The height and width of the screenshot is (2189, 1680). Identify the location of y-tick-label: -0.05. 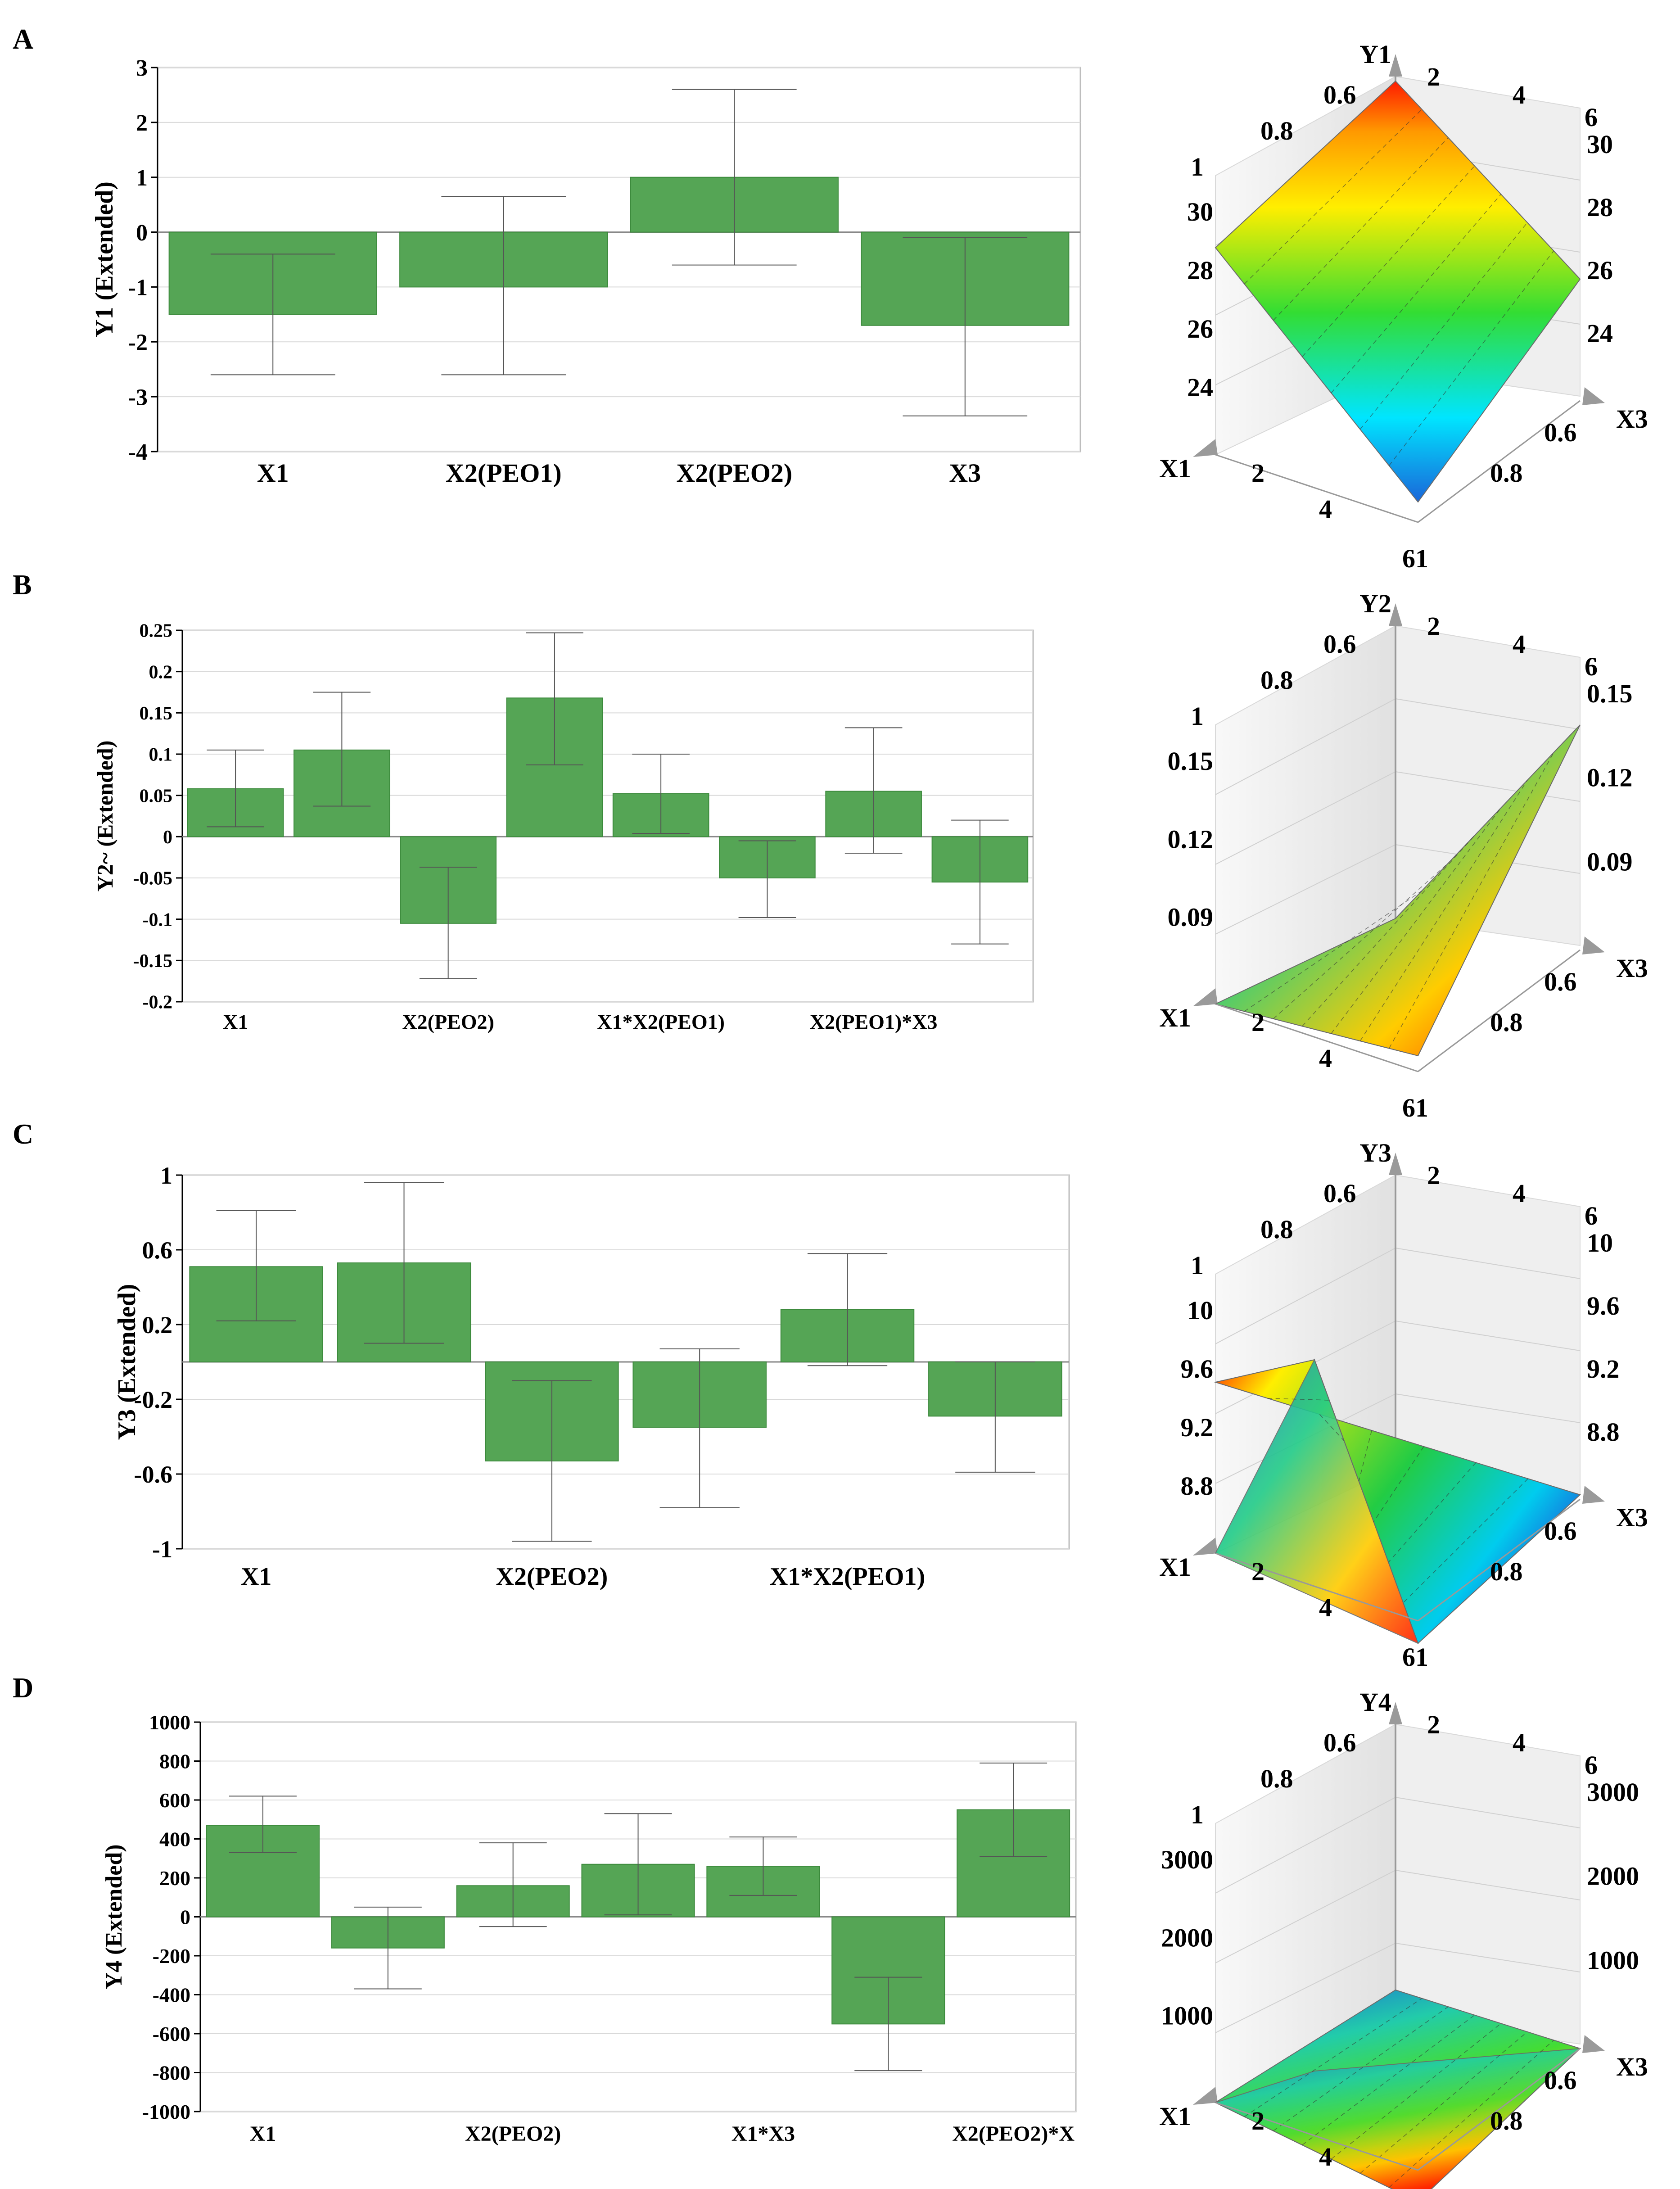
(153, 878).